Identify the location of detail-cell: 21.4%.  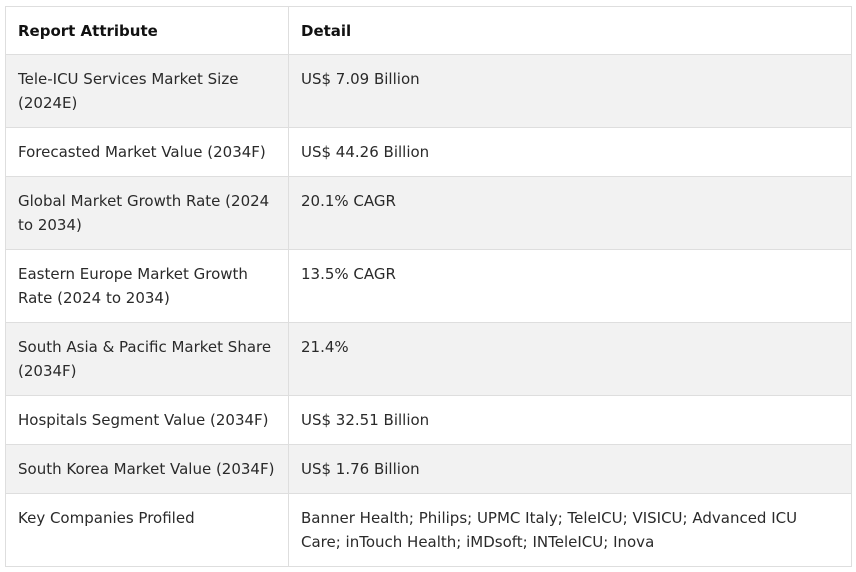
(570, 359).